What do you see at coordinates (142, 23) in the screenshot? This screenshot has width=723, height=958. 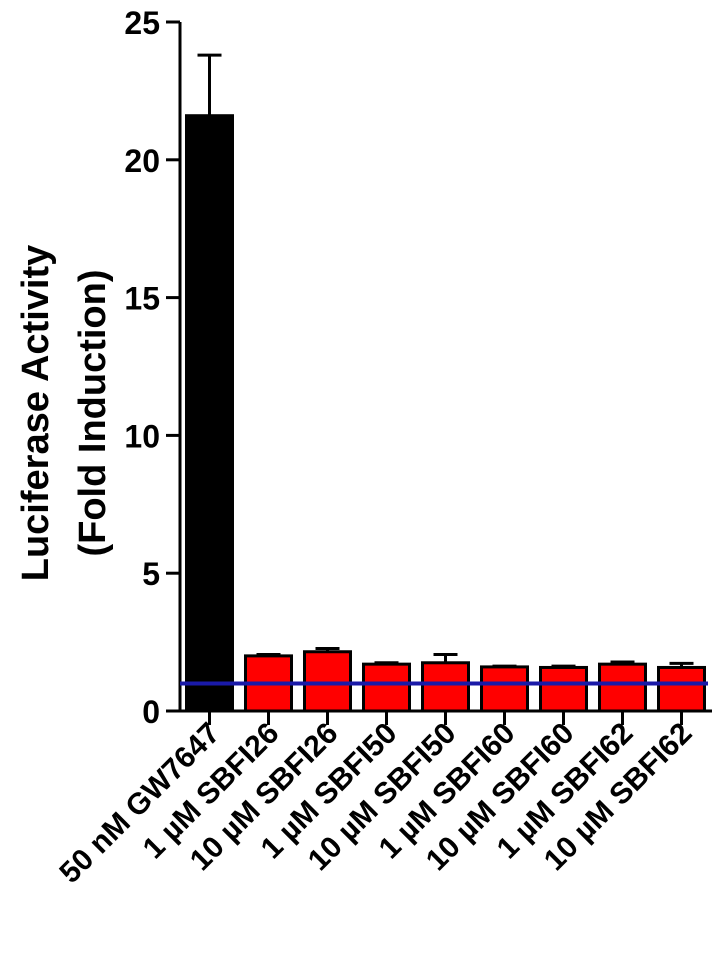 I see `y-tick-label: 25` at bounding box center [142, 23].